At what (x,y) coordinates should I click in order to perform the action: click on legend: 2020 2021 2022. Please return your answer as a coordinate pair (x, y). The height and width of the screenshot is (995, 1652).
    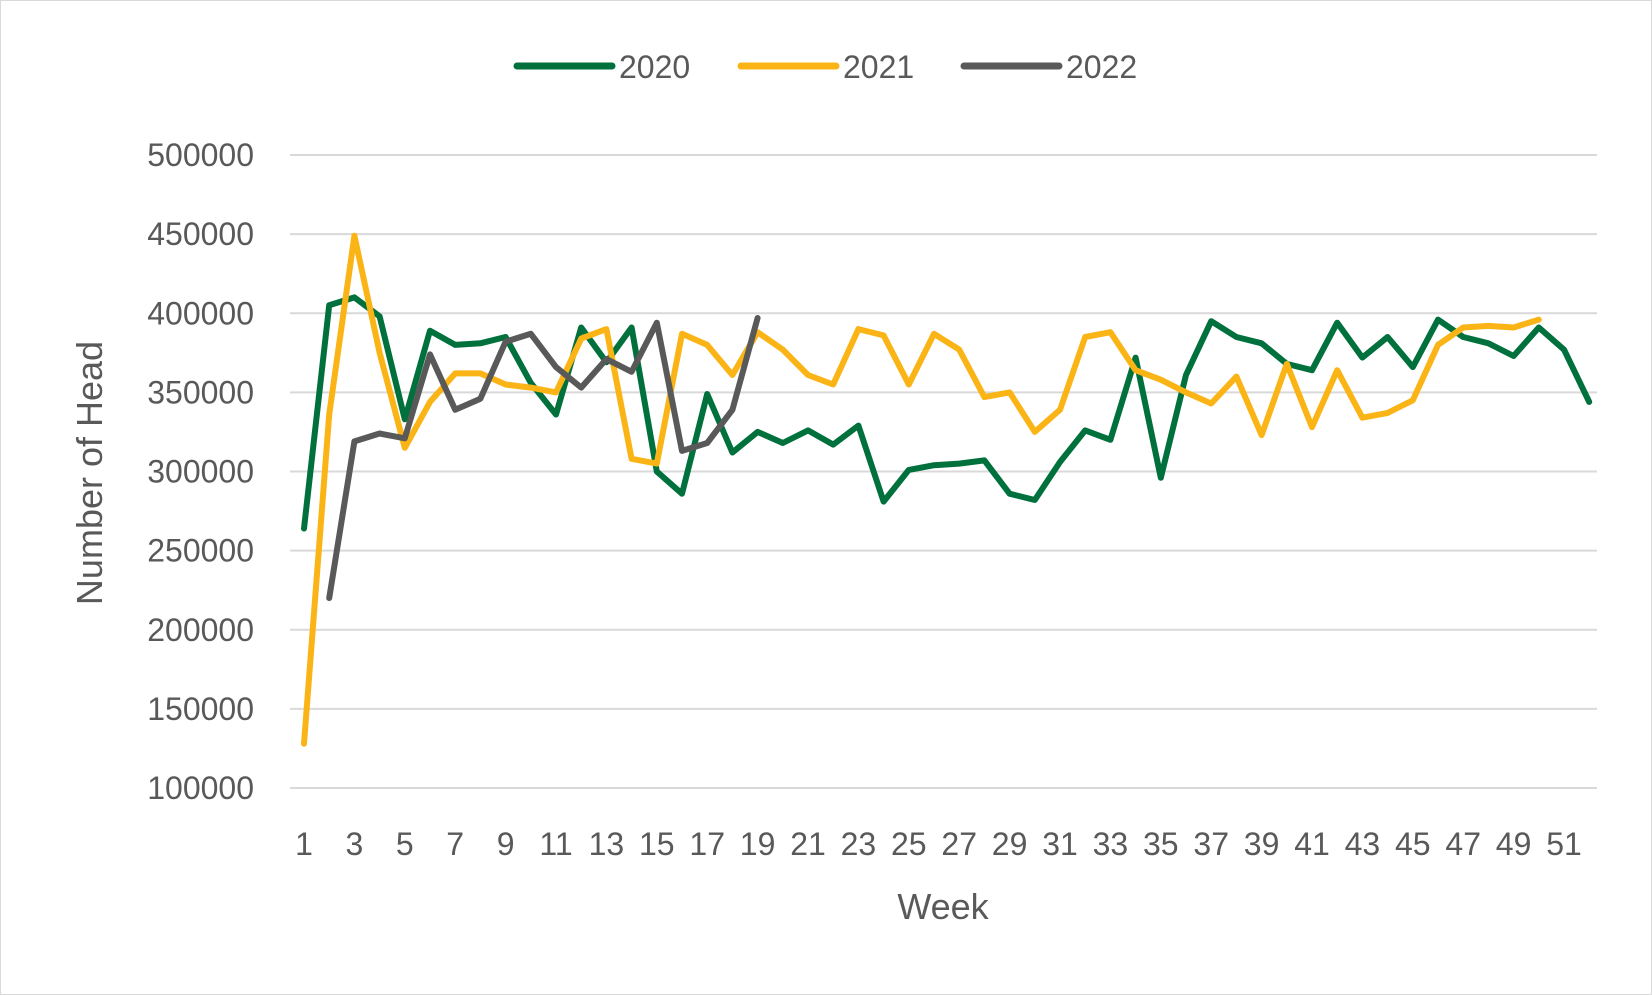
    Looking at the image, I should click on (825, 67).